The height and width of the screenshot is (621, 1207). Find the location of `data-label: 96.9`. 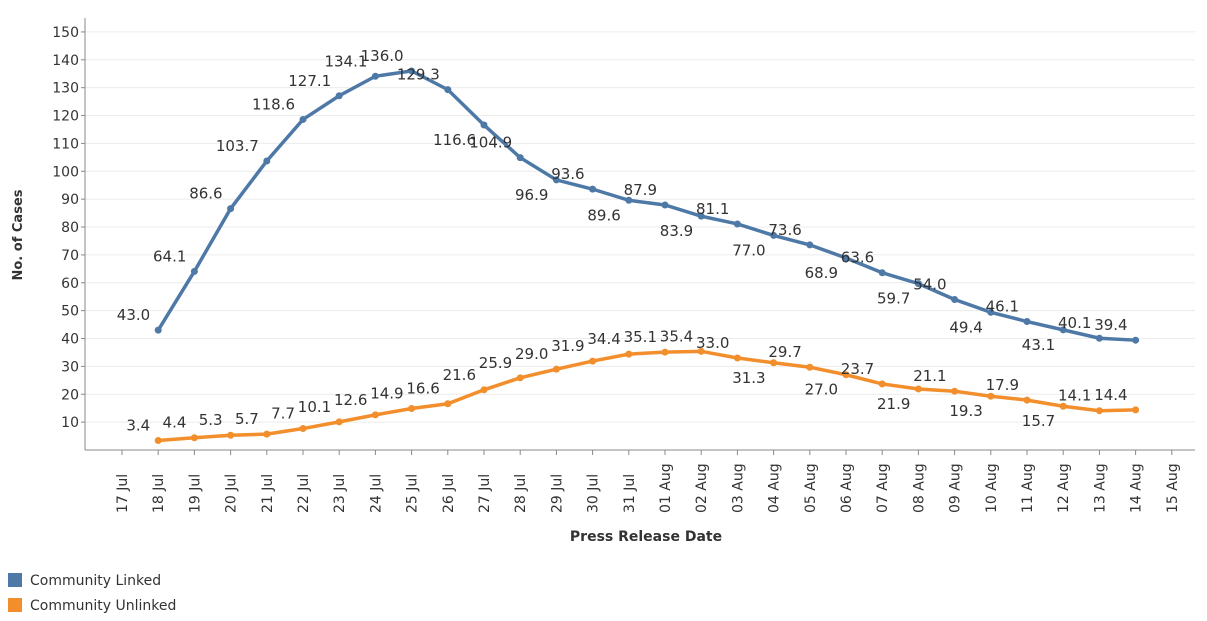

data-label: 96.9 is located at coordinates (531, 195).